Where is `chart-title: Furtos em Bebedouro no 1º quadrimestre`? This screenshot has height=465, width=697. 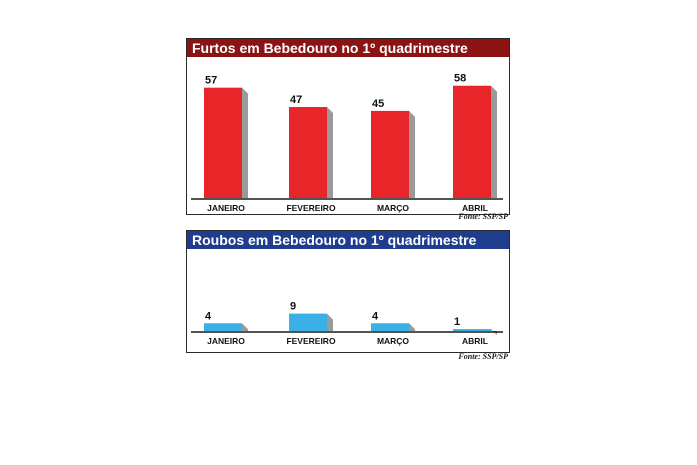
chart-title: Furtos em Bebedouro no 1º quadrimestre is located at coordinates (348, 48).